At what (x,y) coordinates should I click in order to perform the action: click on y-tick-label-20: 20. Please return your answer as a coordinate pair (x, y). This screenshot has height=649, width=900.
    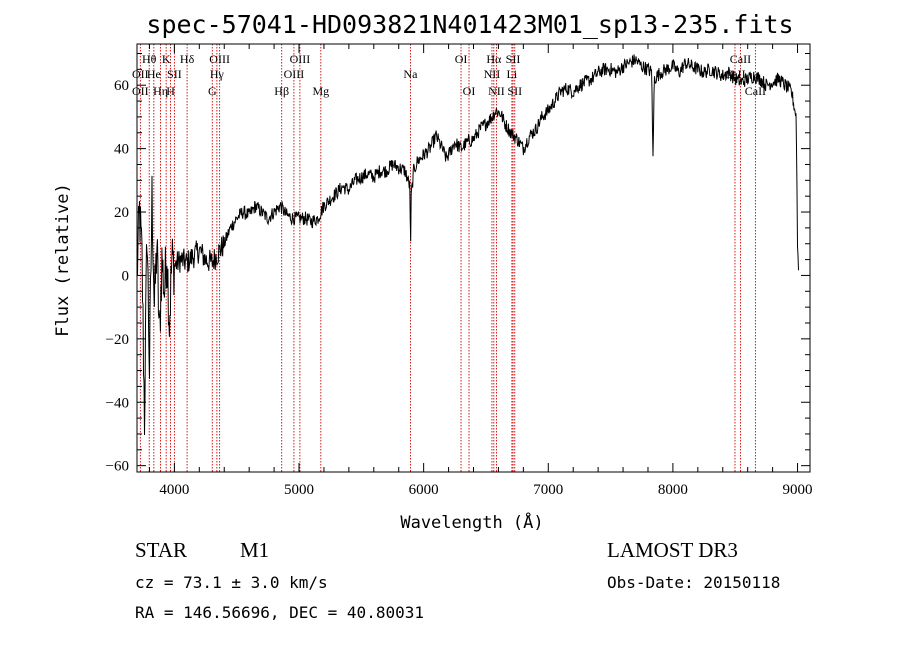
    Looking at the image, I should click on (121, 213).